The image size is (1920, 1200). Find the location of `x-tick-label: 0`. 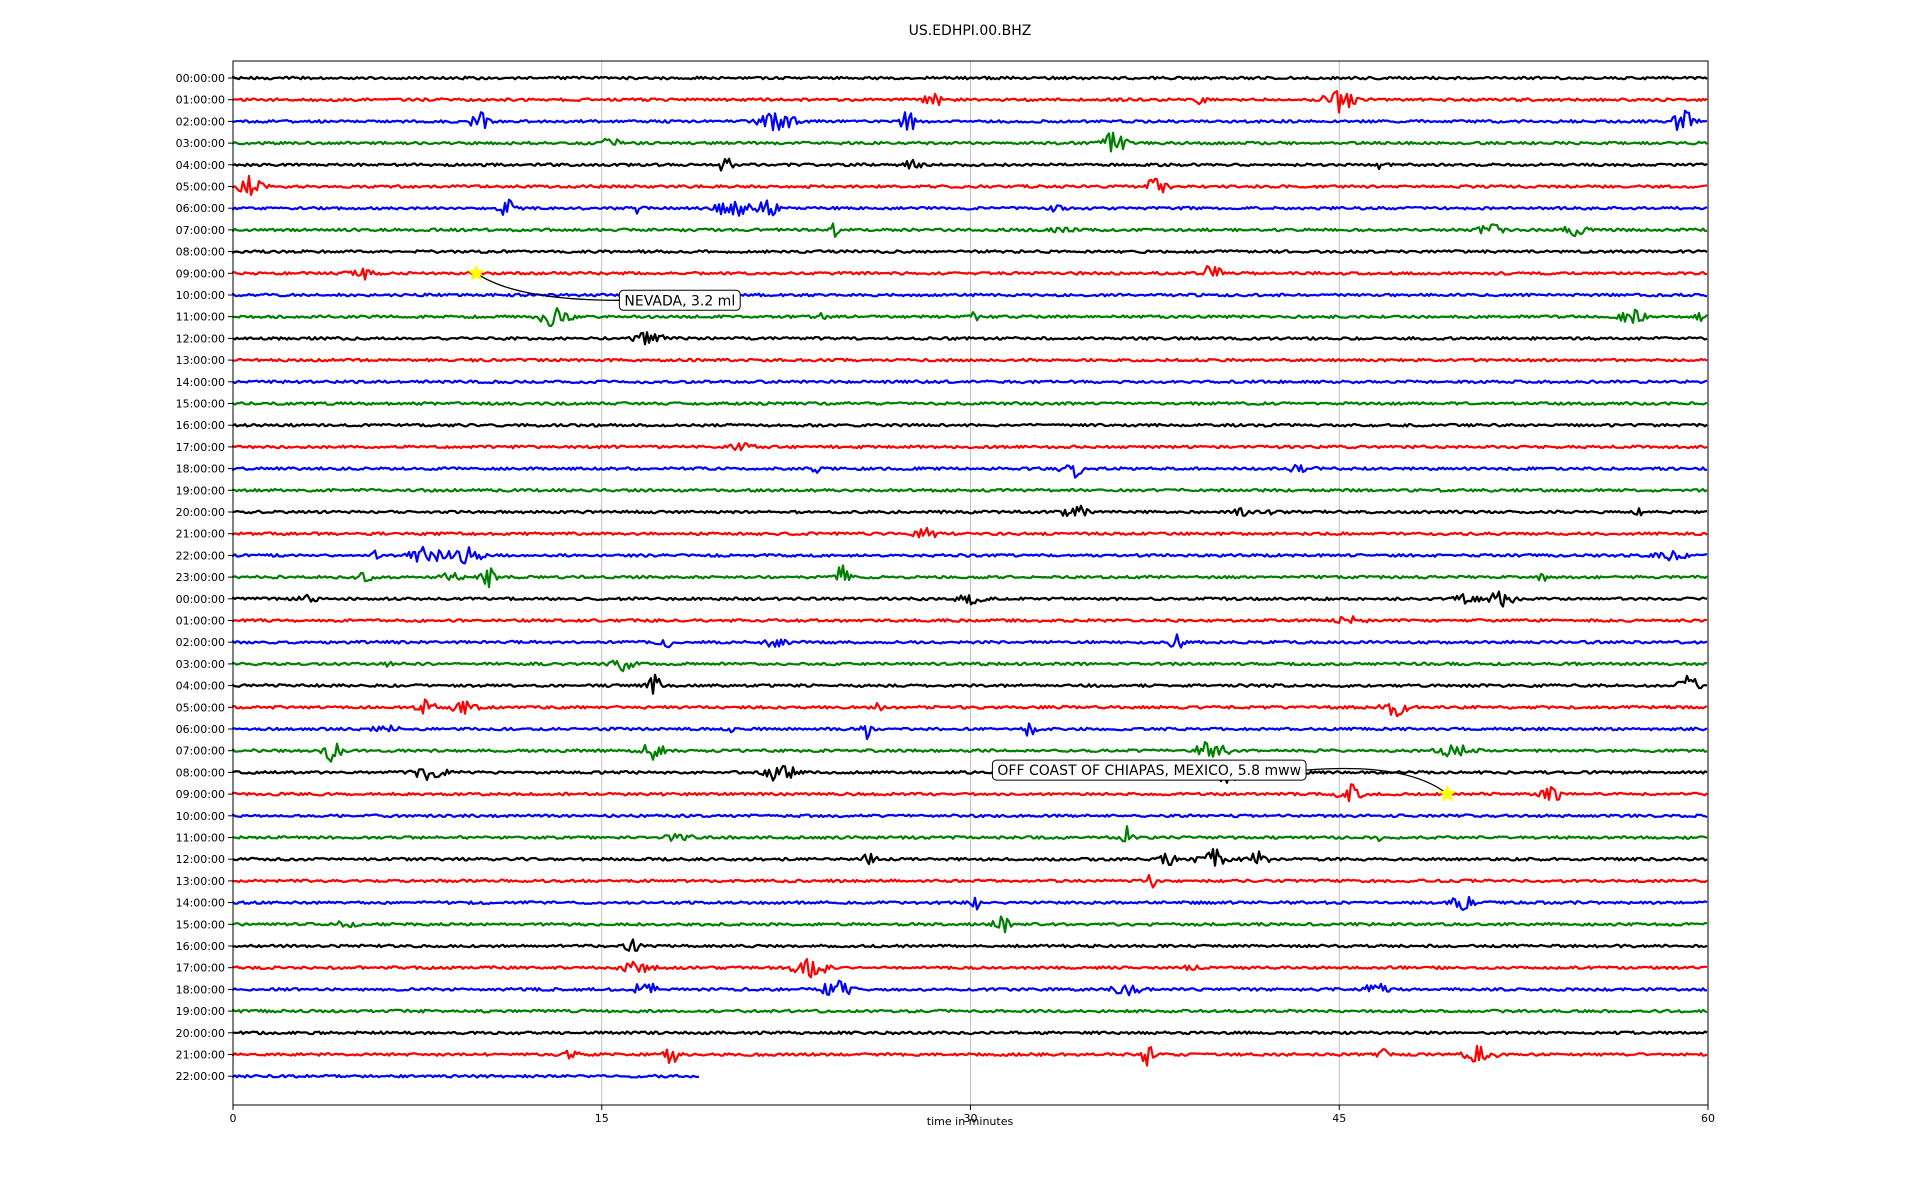

x-tick-label: 0 is located at coordinates (233, 1118).